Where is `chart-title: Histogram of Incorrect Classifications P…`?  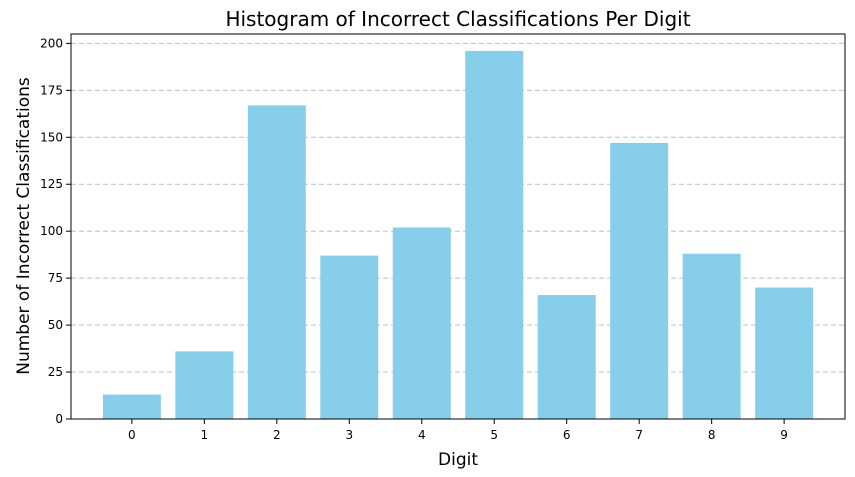
chart-title: Histogram of Incorrect Classifications P… is located at coordinates (457, 19).